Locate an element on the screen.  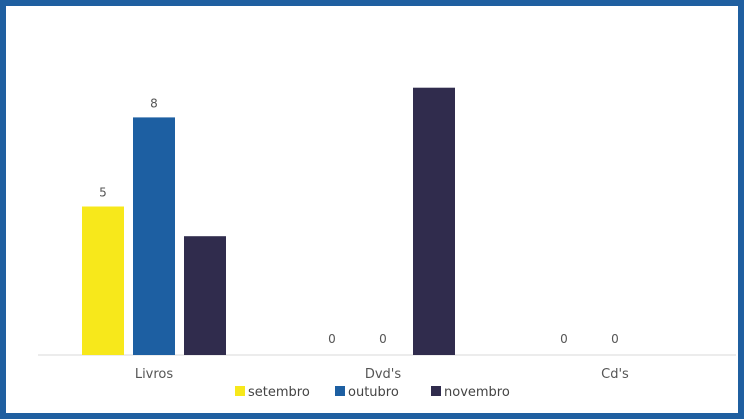
data-label-setembro-1: 0 is located at coordinates (332, 339).